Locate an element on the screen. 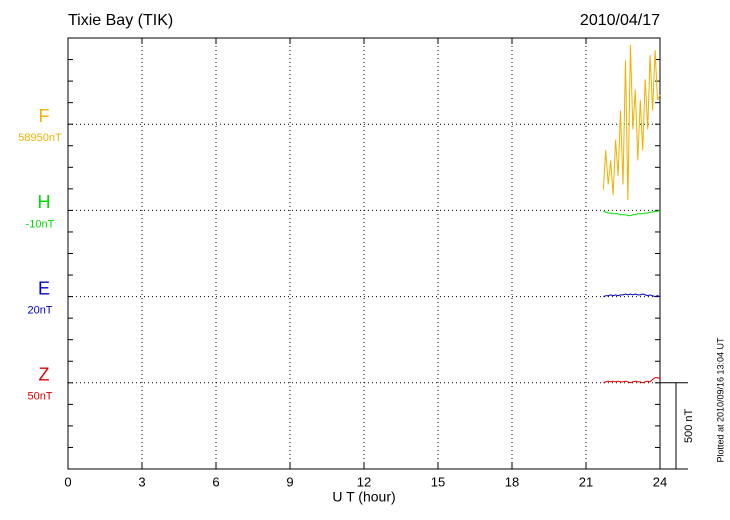 This screenshot has width=730, height=520. series-name: H is located at coordinates (44, 202).